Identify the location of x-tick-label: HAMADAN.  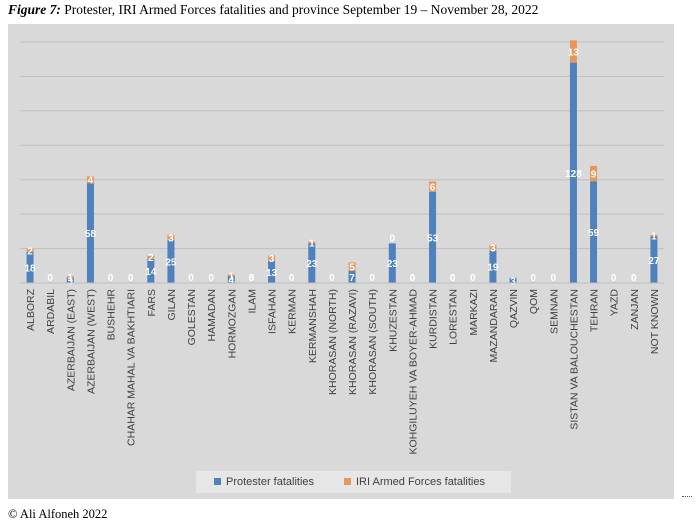
(212, 315).